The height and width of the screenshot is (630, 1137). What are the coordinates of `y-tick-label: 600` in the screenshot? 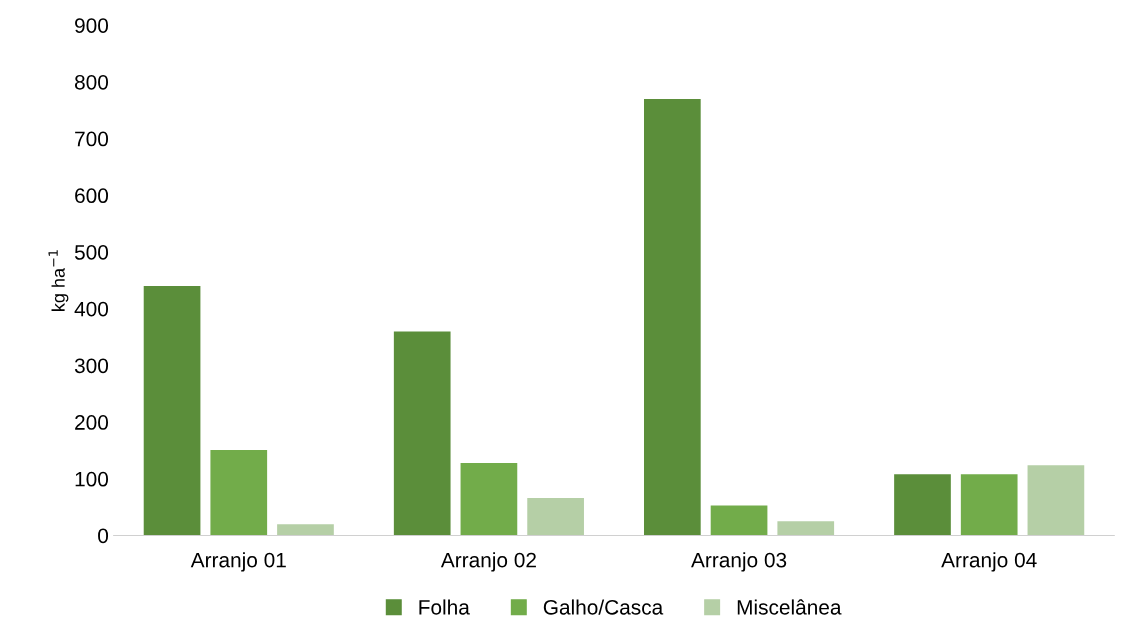 It's located at (92, 196).